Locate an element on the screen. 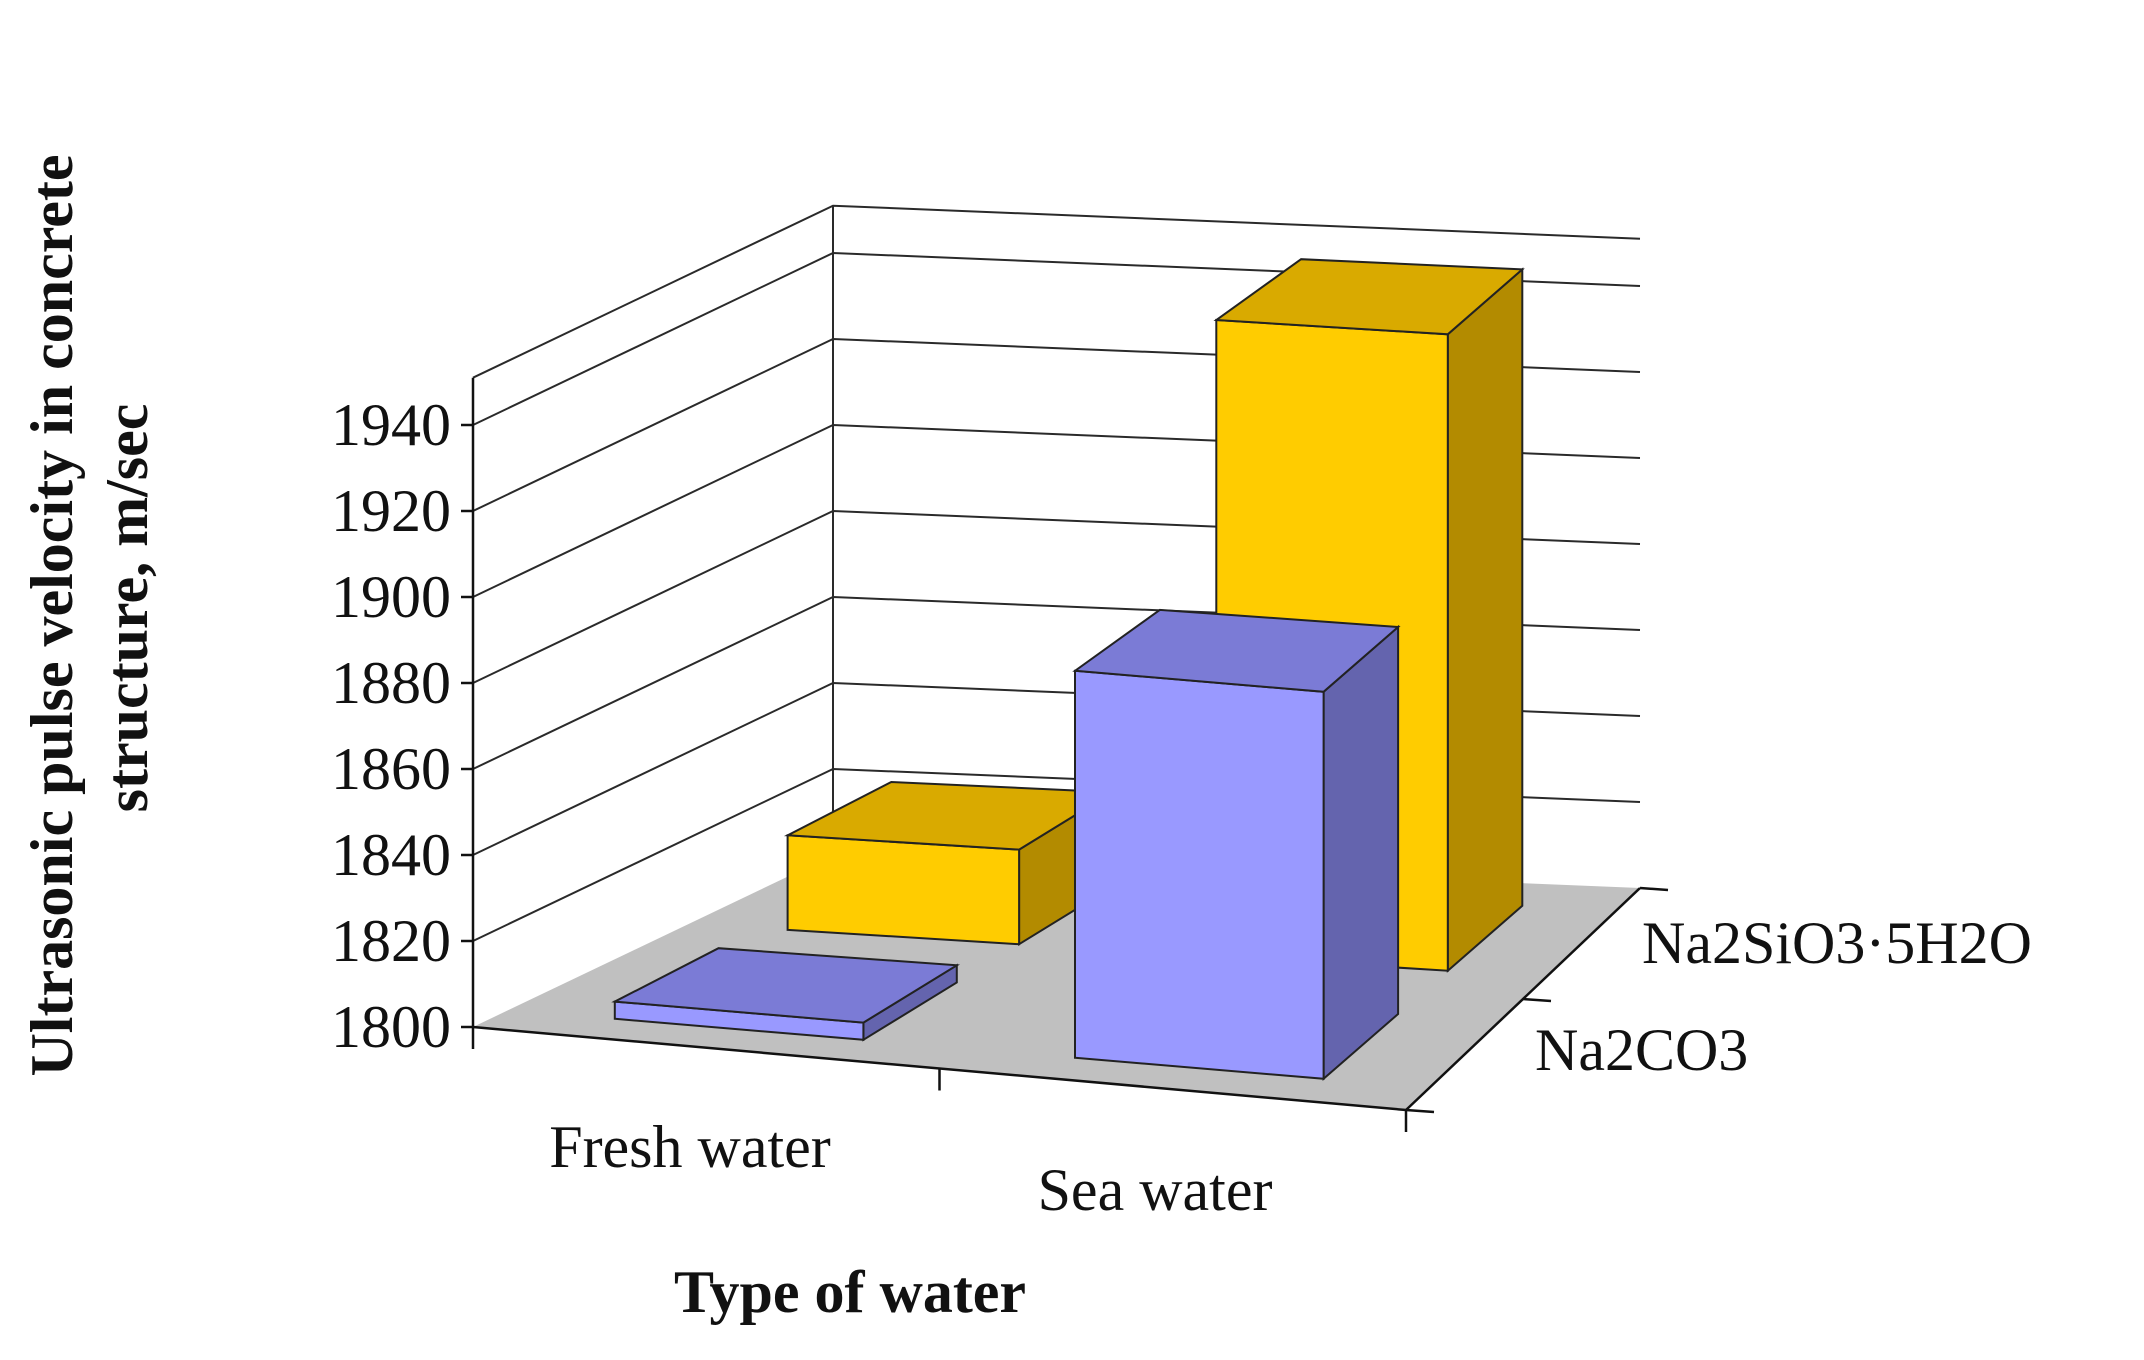  y-tick-label: 1880 is located at coordinates (391, 683).